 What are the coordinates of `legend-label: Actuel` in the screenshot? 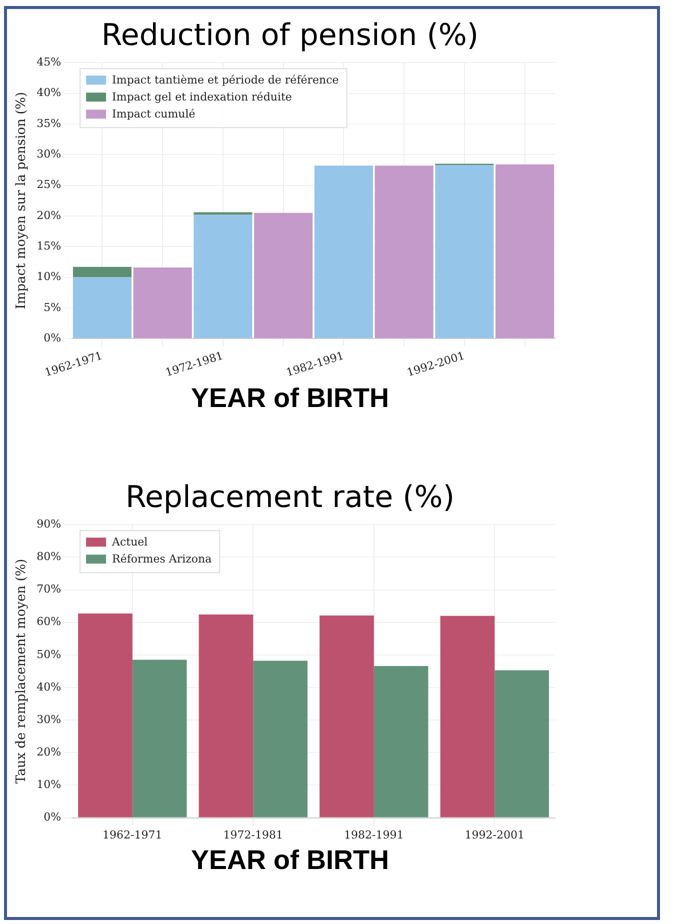 It's located at (129, 541).